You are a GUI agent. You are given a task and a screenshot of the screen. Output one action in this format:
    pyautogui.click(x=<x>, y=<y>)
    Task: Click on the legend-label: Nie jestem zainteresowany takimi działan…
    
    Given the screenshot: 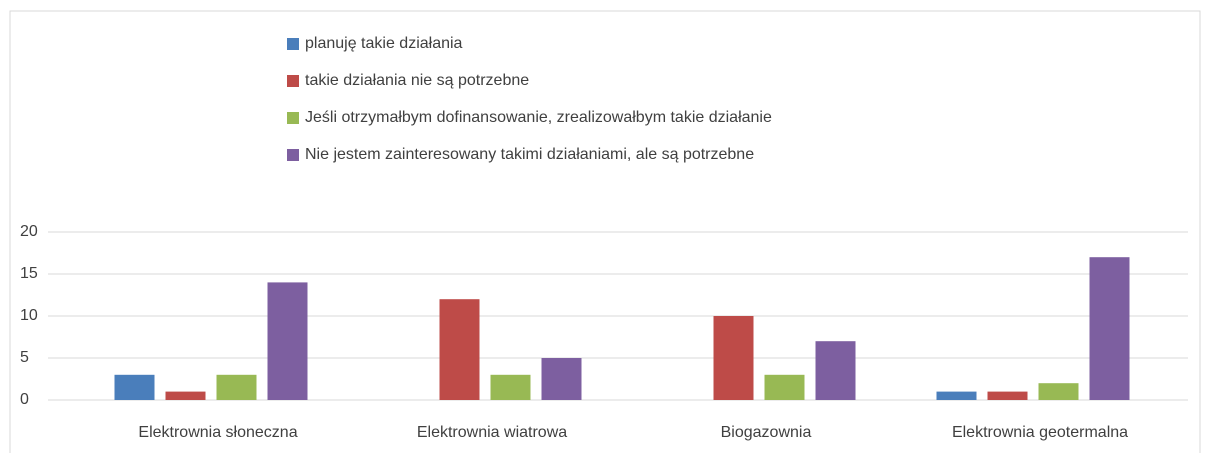 What is the action you would take?
    pyautogui.click(x=529, y=154)
    